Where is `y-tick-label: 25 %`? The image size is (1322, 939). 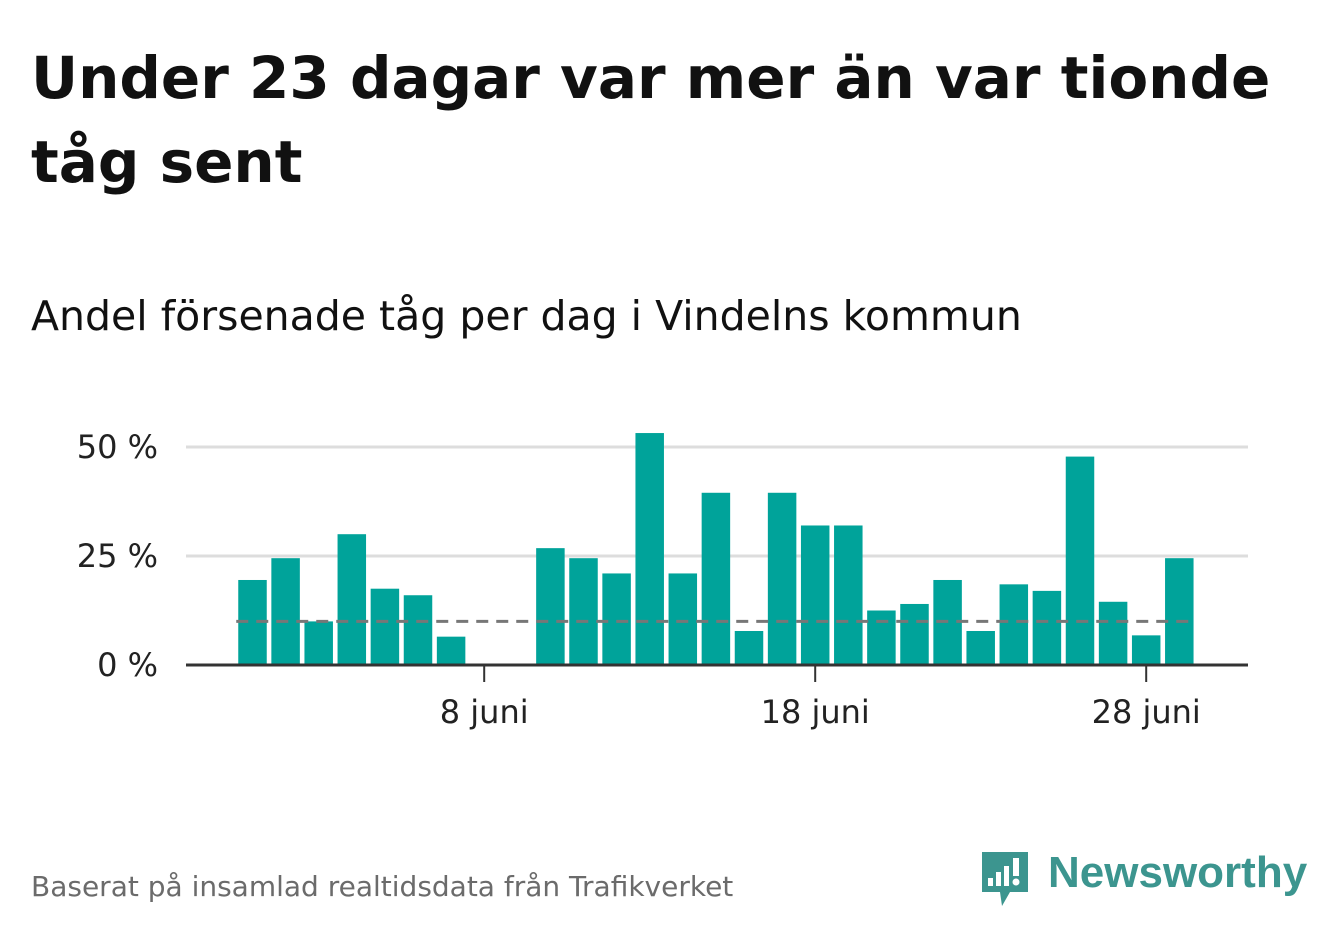
y-tick-label: 25 % is located at coordinates (117, 556).